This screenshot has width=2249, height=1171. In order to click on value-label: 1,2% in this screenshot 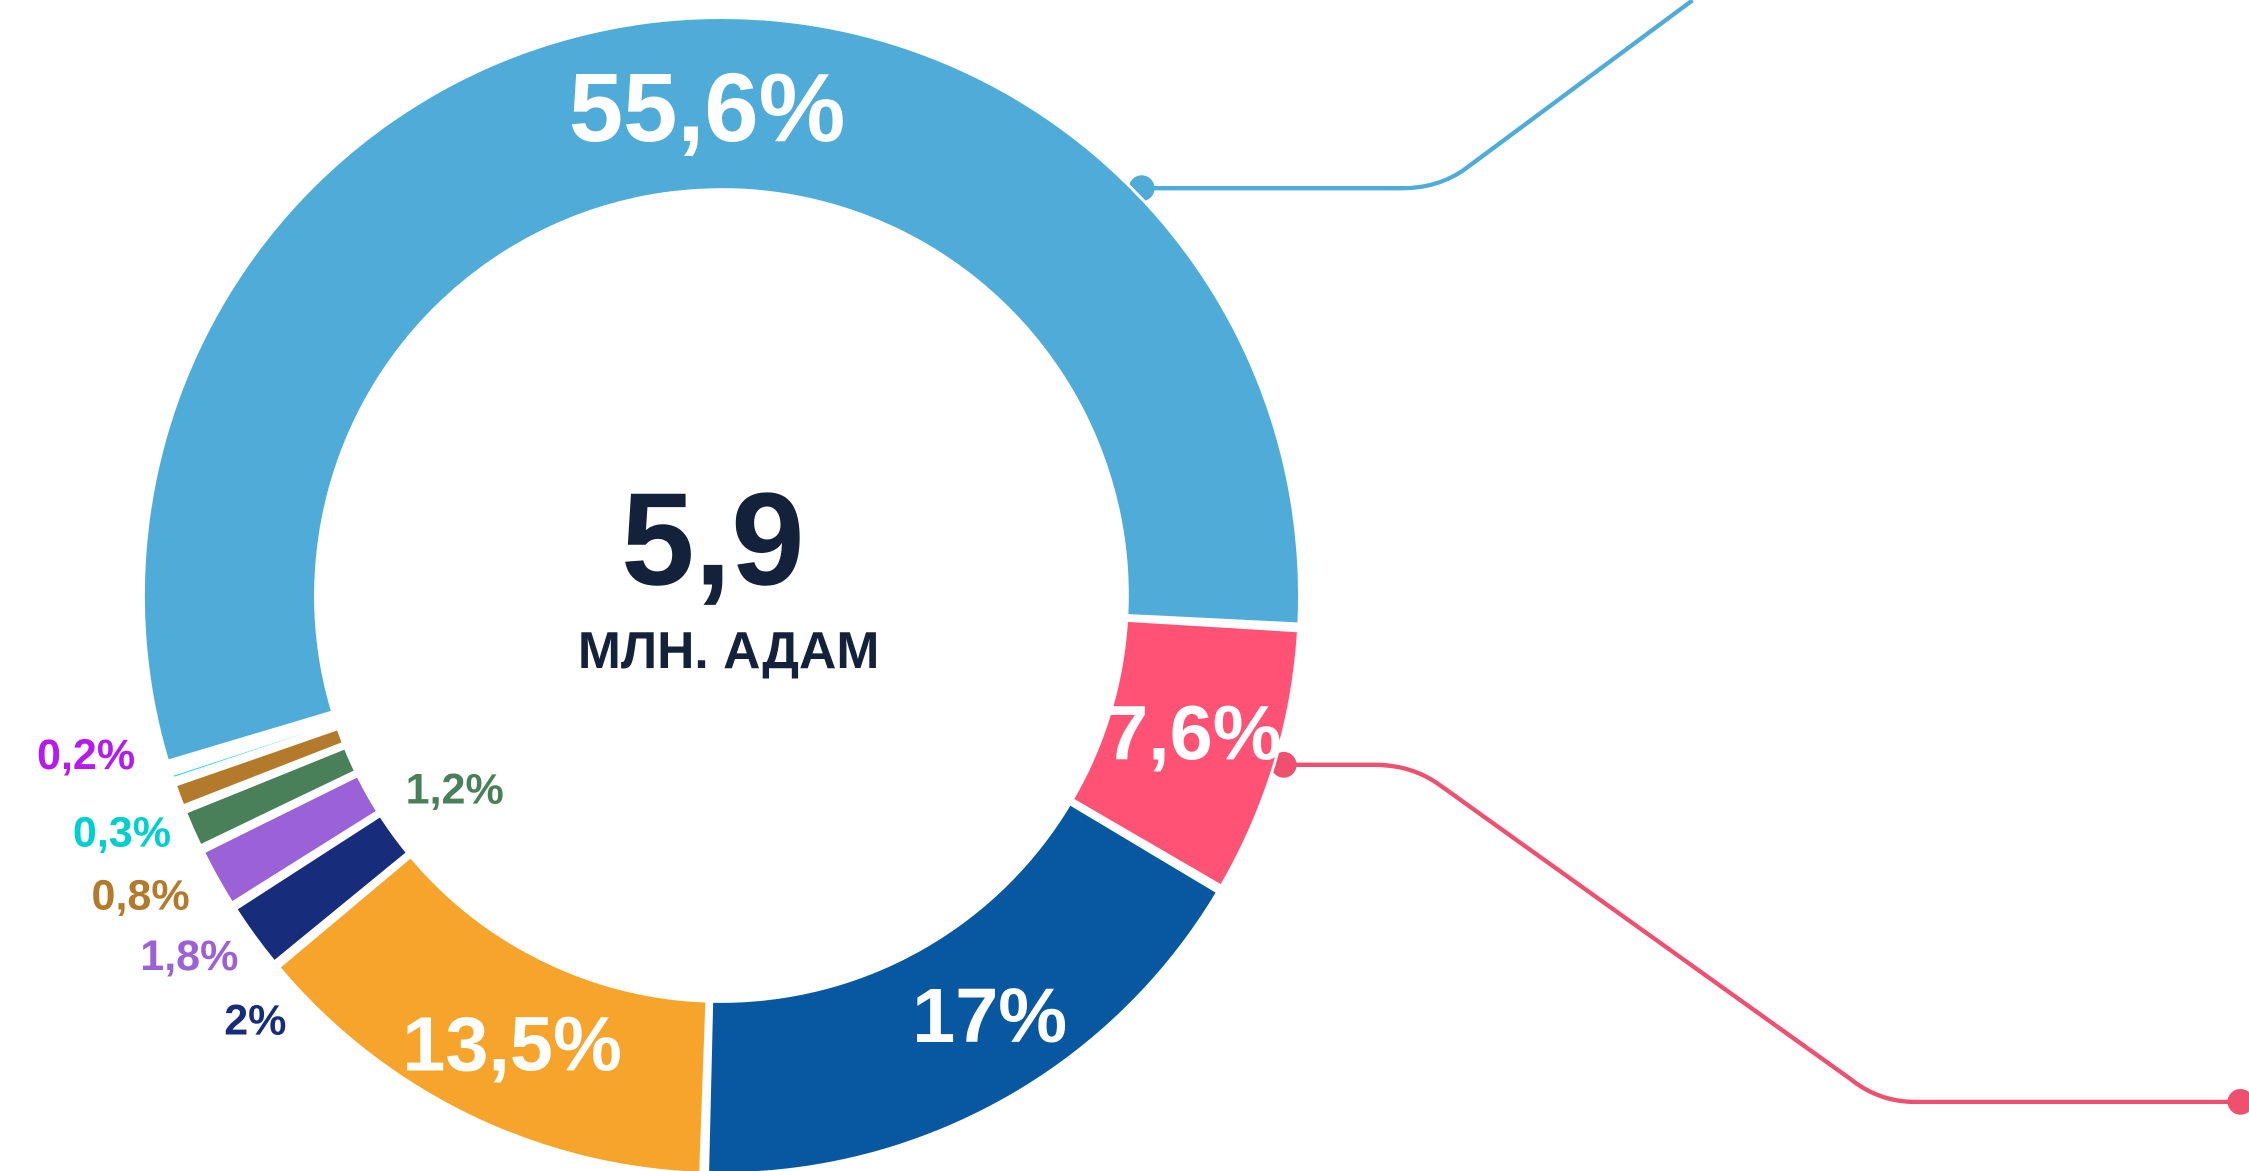, I will do `click(455, 789)`.